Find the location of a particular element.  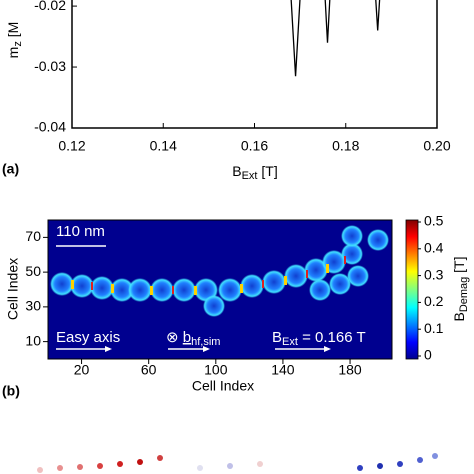

colorbar-tick-label: 0.4 is located at coordinates (434, 248).